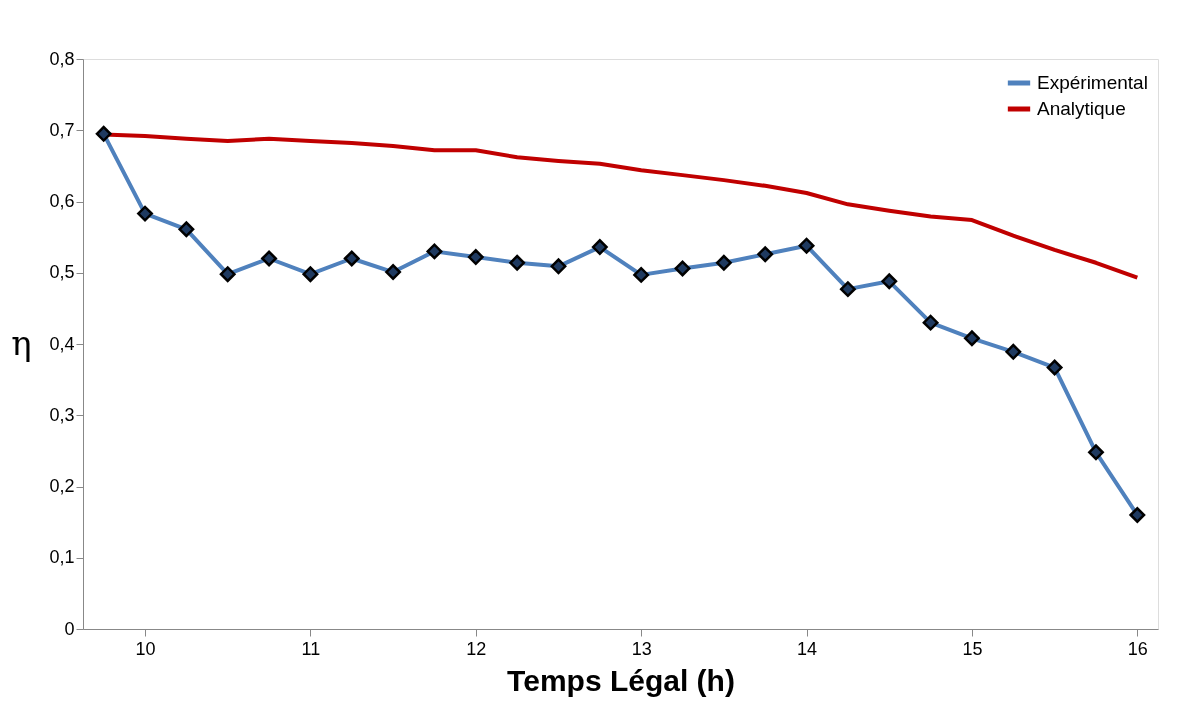 The image size is (1198, 706). What do you see at coordinates (621, 680) in the screenshot?
I see `x-axis-title: Temps Légal (h)` at bounding box center [621, 680].